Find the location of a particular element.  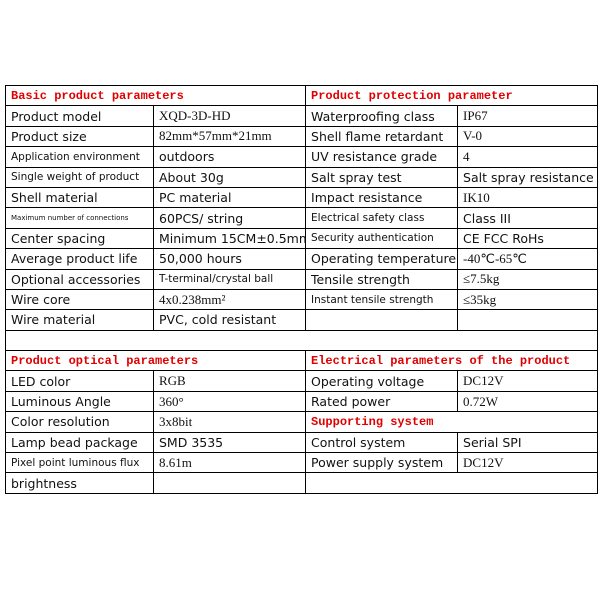

value-cell: Serial SPI is located at coordinates (528, 442).